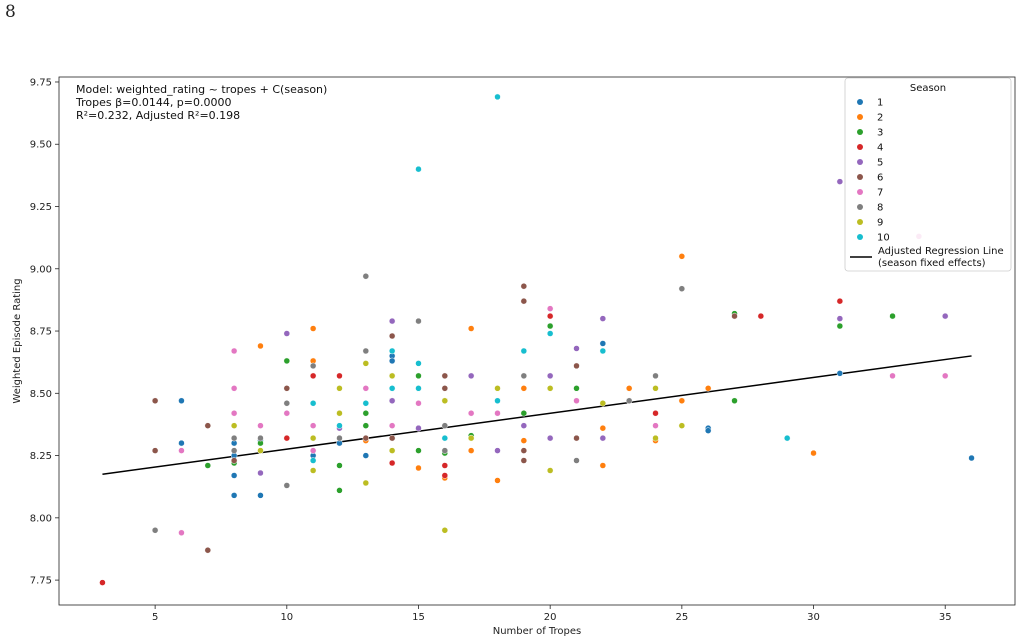  What do you see at coordinates (550, 617) in the screenshot?
I see `x-tick-label: 20` at bounding box center [550, 617].